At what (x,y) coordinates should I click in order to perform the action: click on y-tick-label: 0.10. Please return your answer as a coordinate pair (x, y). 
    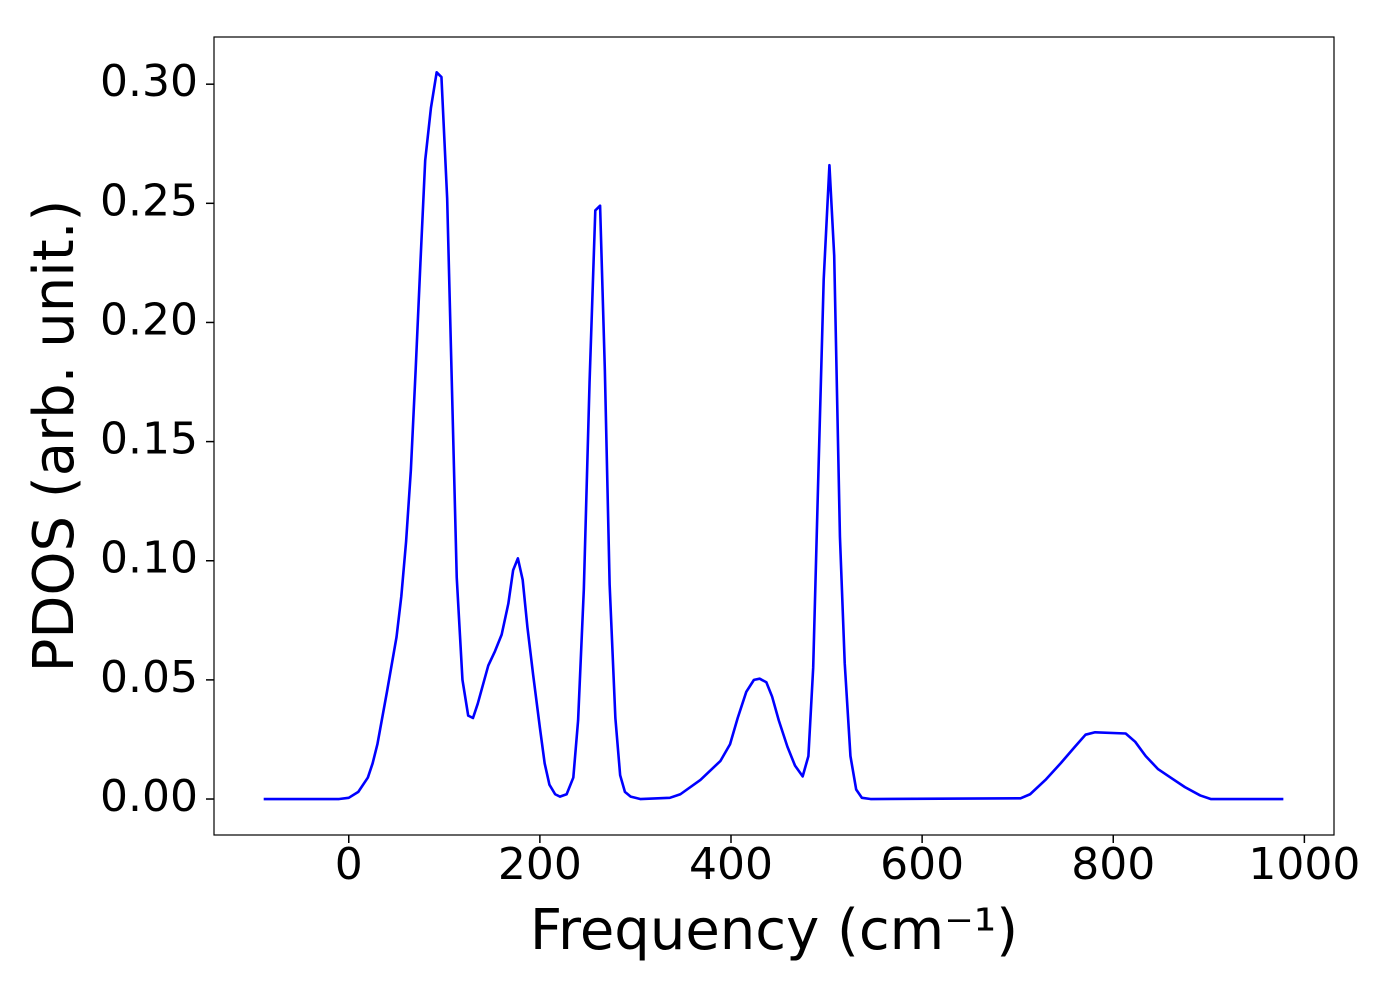
    Looking at the image, I should click on (149, 558).